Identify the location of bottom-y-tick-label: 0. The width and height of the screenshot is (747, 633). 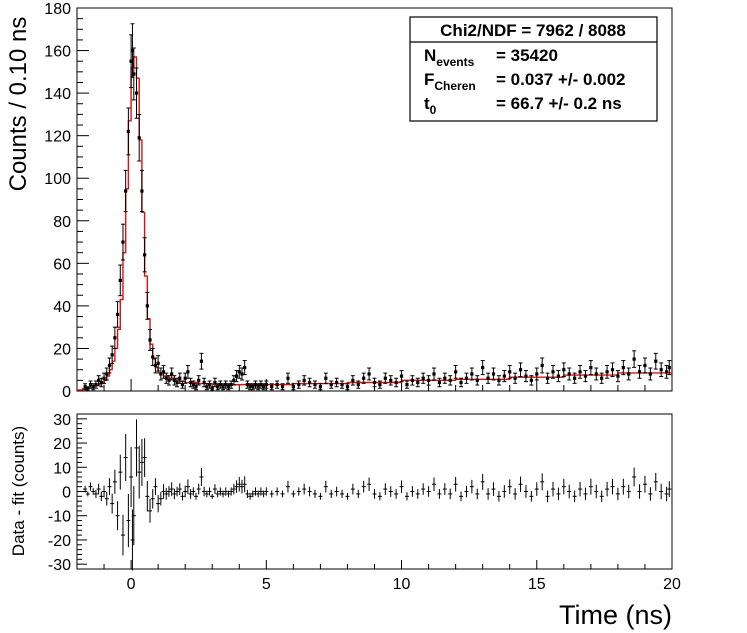
(66, 493).